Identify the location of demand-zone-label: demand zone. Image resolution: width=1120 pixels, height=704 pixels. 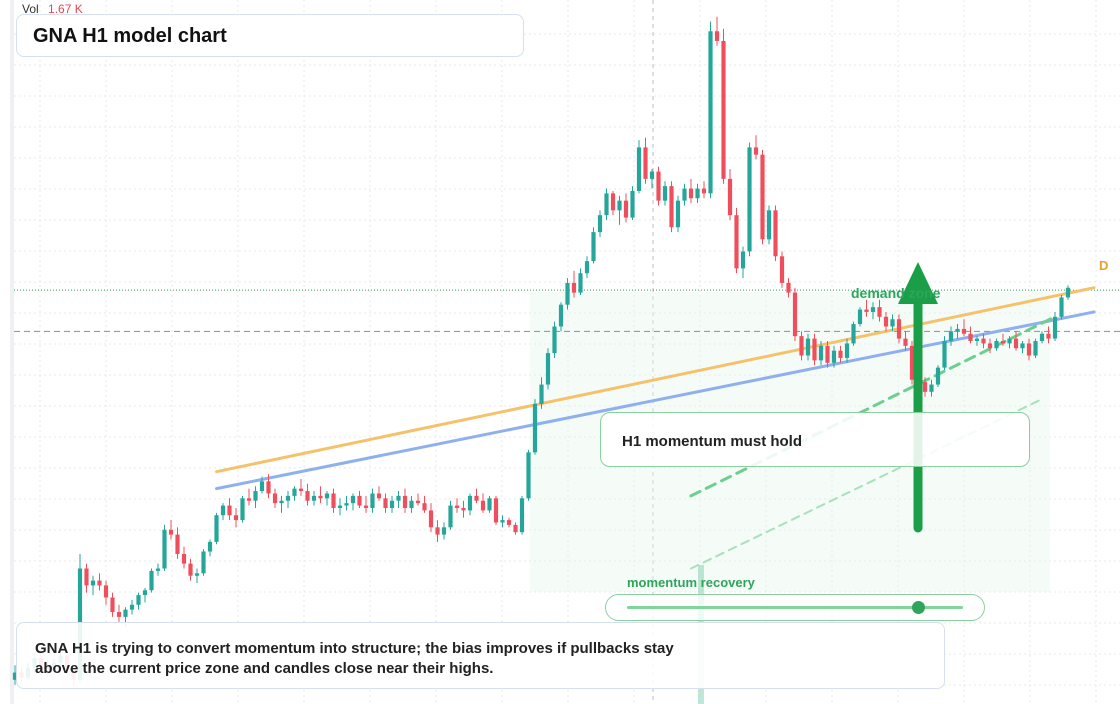
(896, 293).